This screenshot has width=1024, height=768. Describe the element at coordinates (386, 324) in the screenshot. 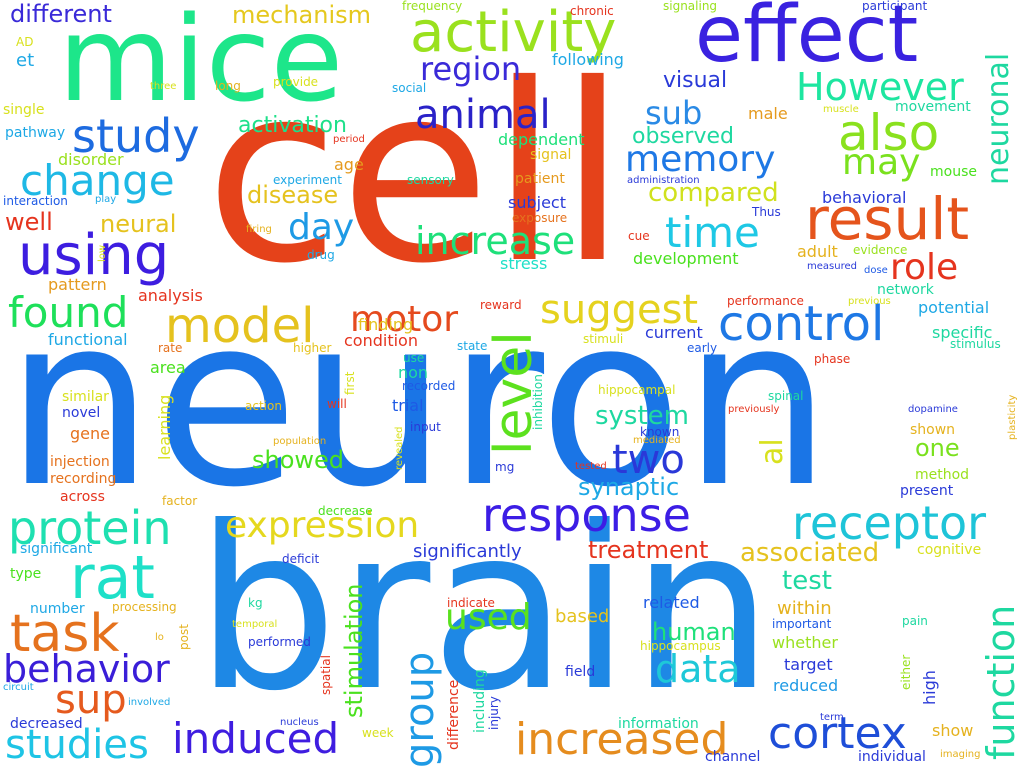

I see `word: finding` at that location.